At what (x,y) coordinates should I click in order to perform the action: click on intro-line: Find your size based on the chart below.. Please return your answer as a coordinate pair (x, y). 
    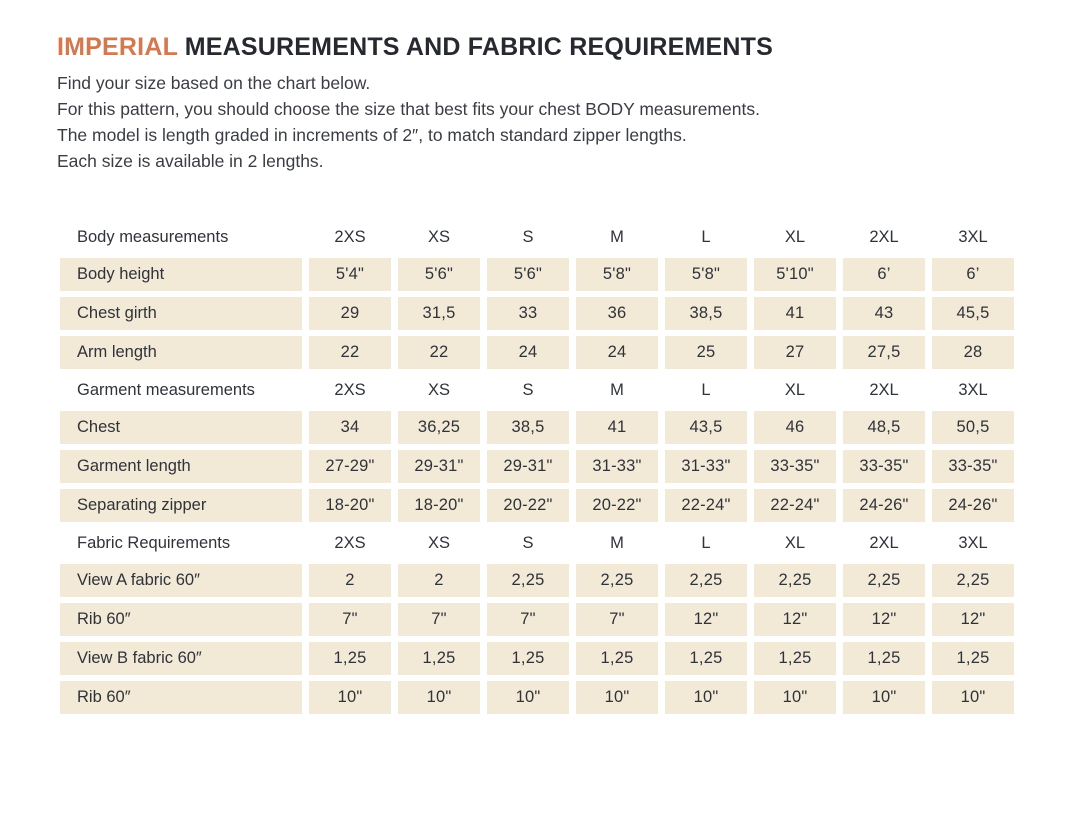
    Looking at the image, I should click on (214, 83).